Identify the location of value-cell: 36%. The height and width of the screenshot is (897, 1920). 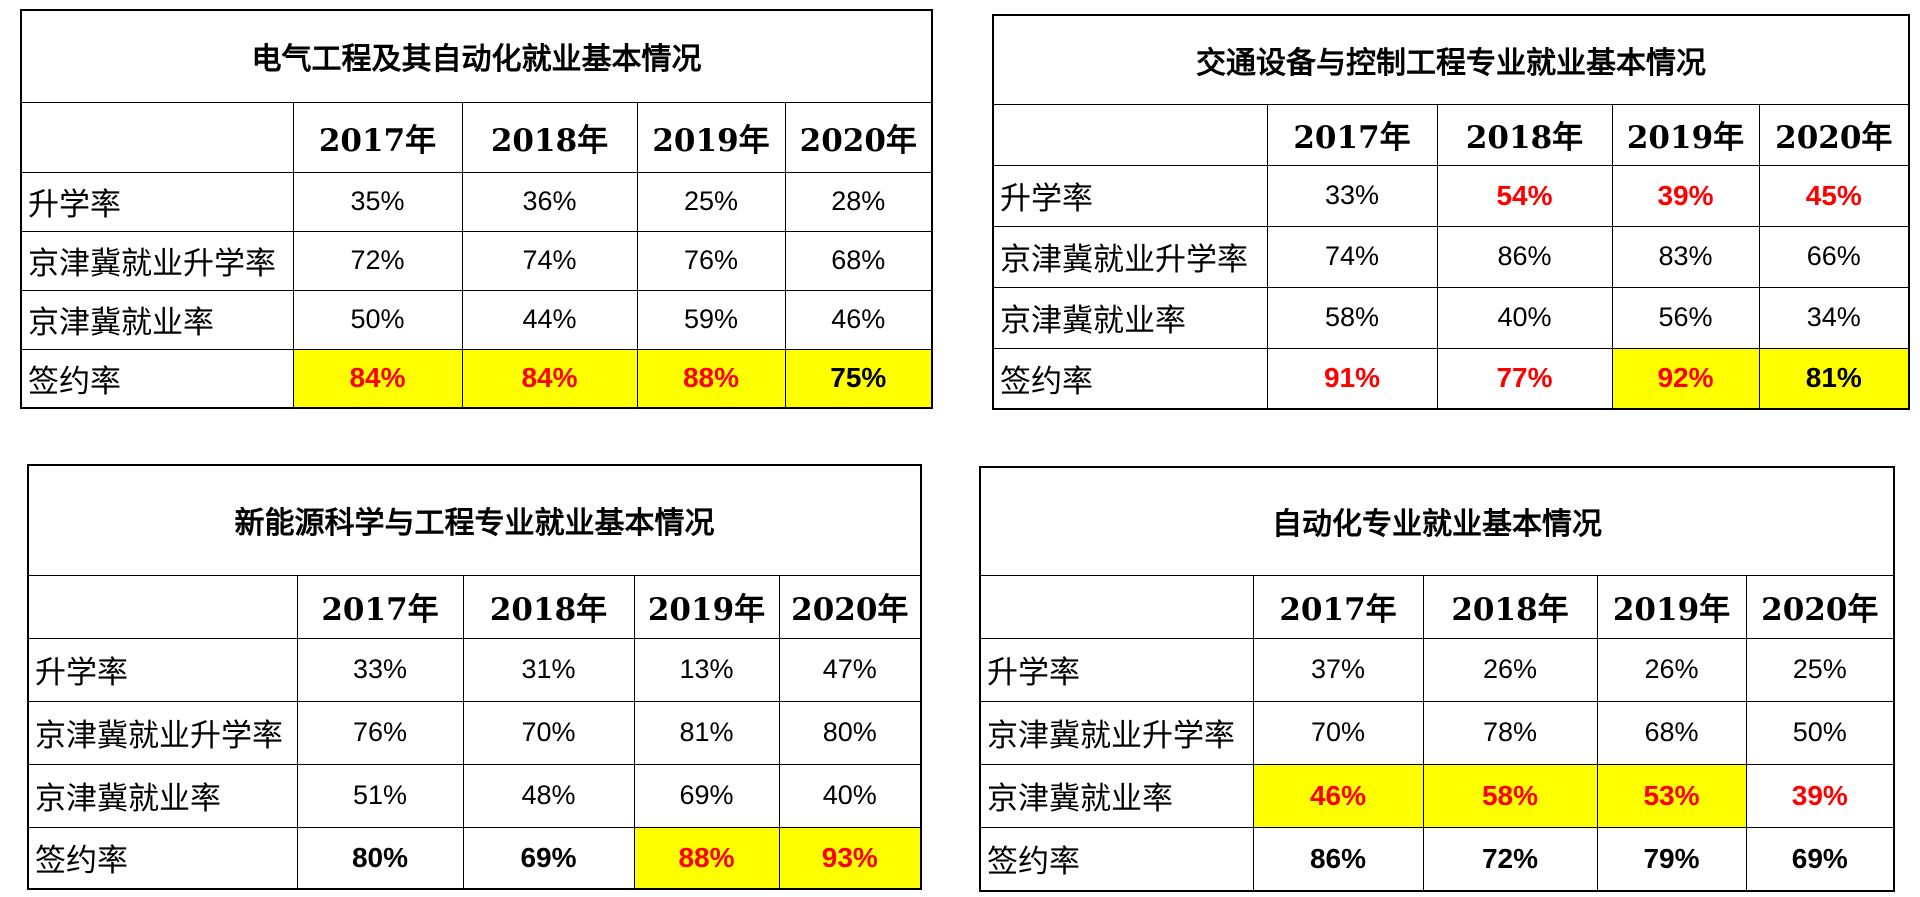
(549, 201).